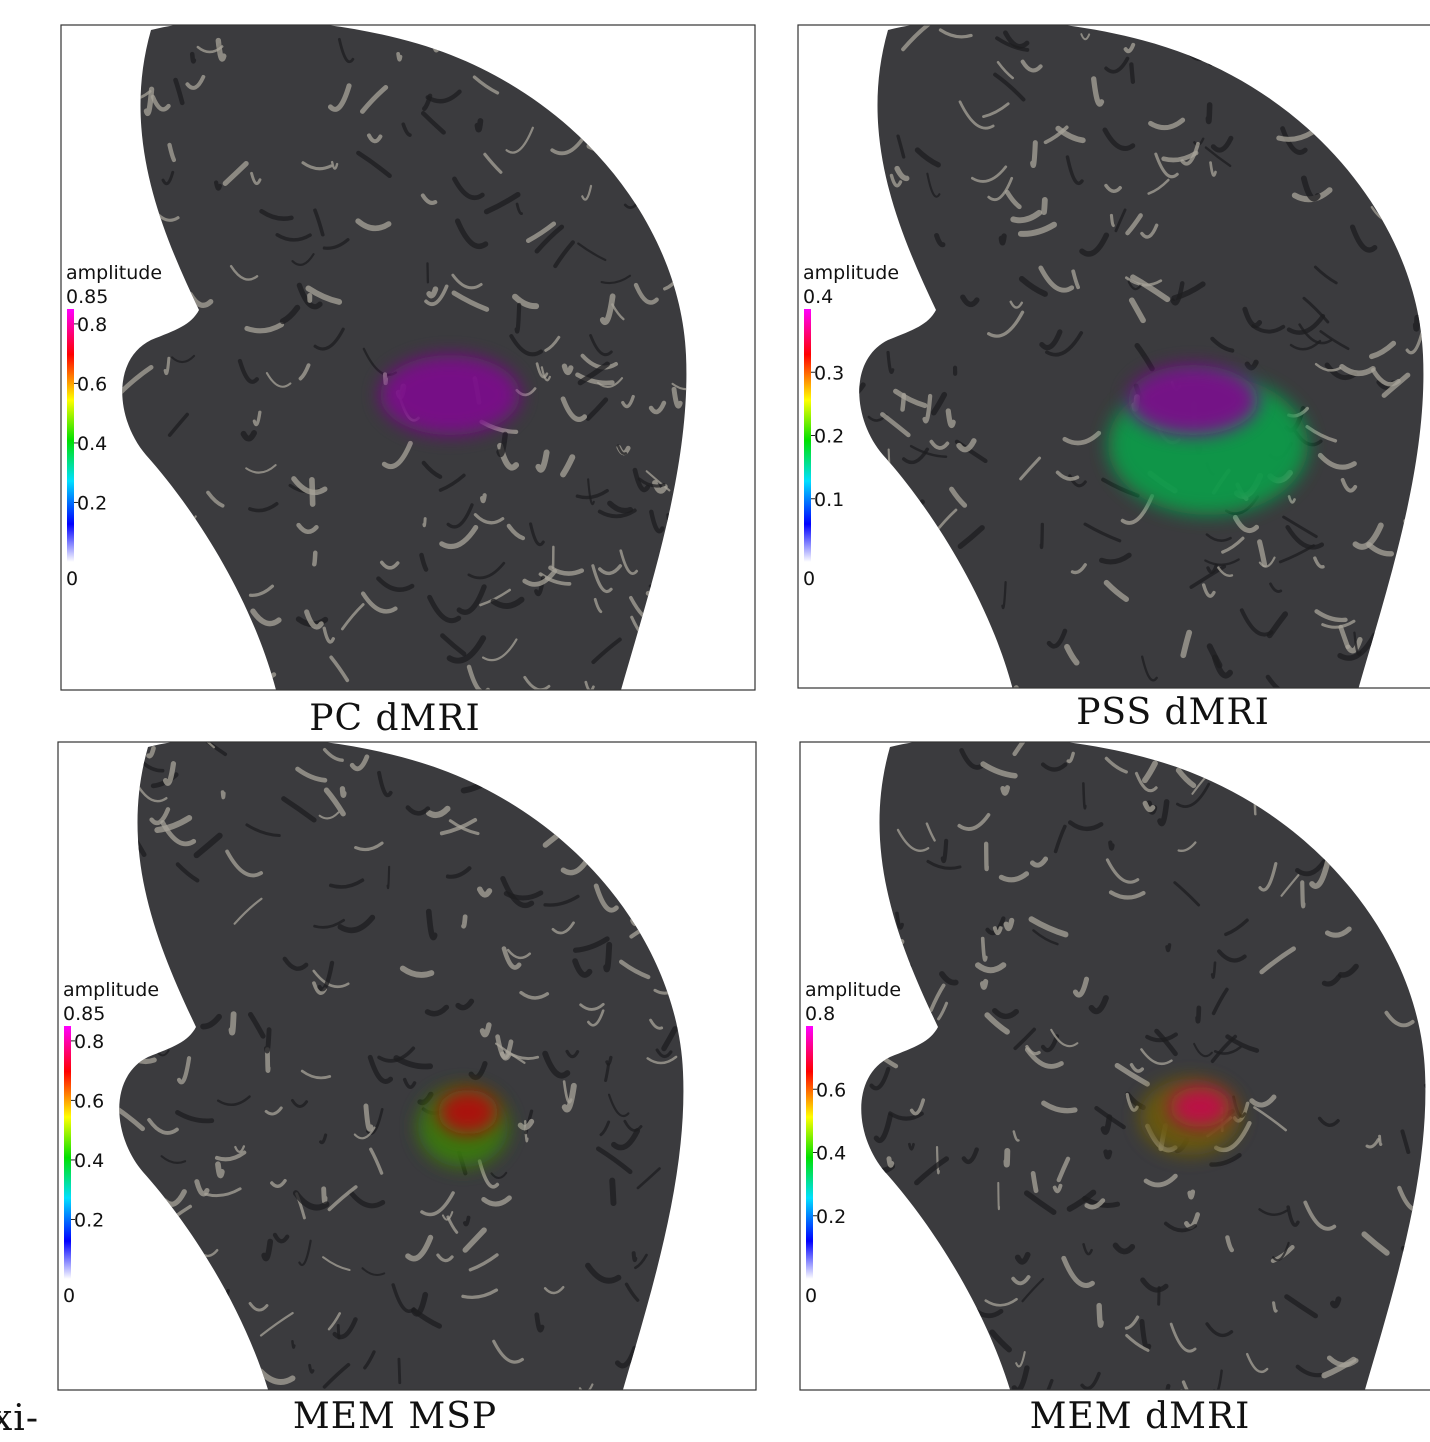 The width and height of the screenshot is (1430, 1442). I want to click on caption: MEM dMRI, so click(1140, 1416).